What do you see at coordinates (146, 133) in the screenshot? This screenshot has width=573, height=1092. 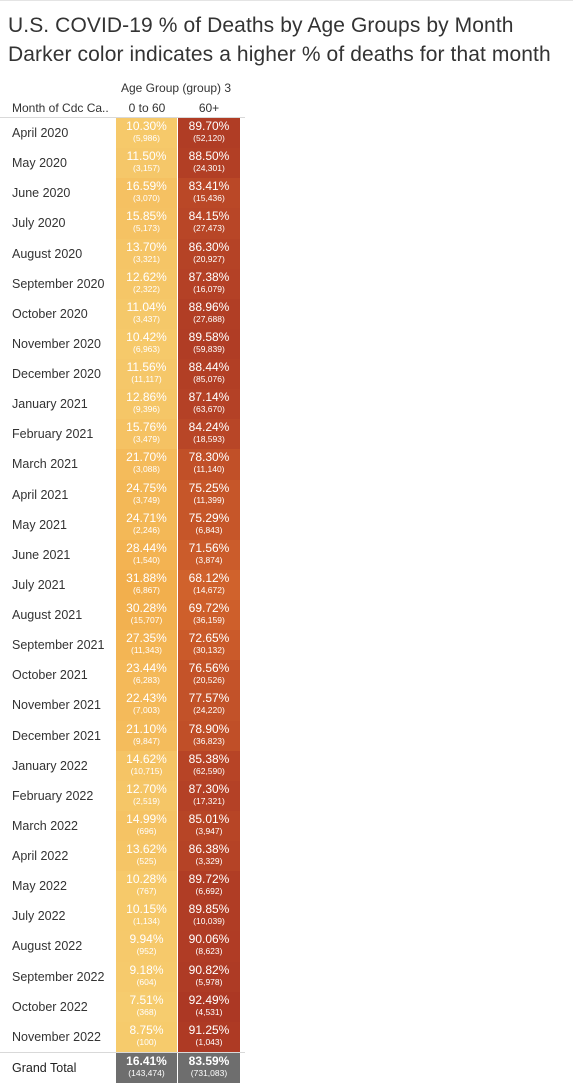 I see `heatmap-cell-0-to-60: 10.30% (5,986)` at bounding box center [146, 133].